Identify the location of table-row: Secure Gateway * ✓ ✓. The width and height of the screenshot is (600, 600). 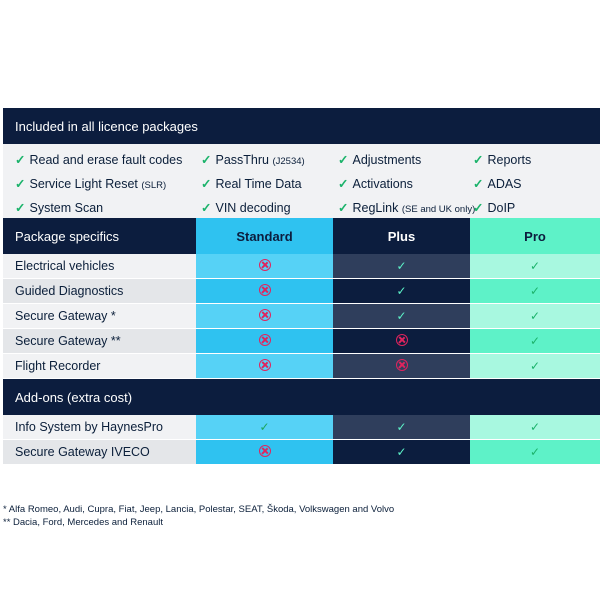
(301, 316).